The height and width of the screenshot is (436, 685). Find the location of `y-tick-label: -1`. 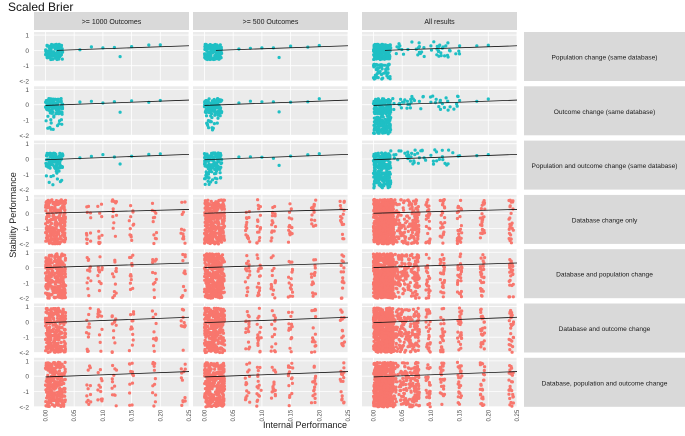

y-tick-label: -1 is located at coordinates (26, 175).